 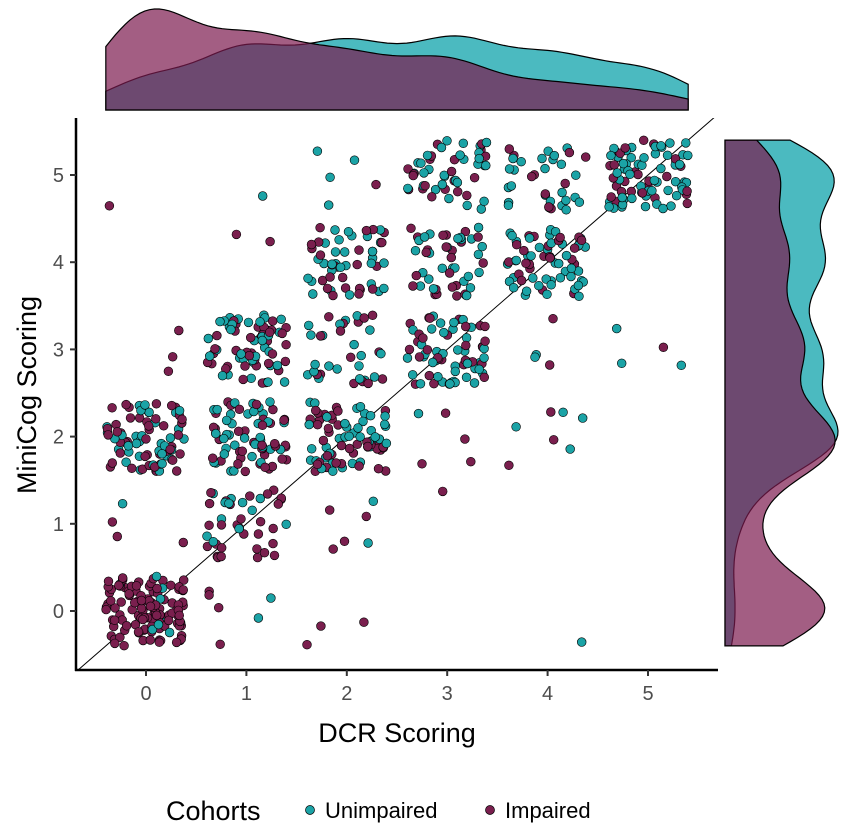 I want to click on right-marginal-density, so click(x=781, y=393).